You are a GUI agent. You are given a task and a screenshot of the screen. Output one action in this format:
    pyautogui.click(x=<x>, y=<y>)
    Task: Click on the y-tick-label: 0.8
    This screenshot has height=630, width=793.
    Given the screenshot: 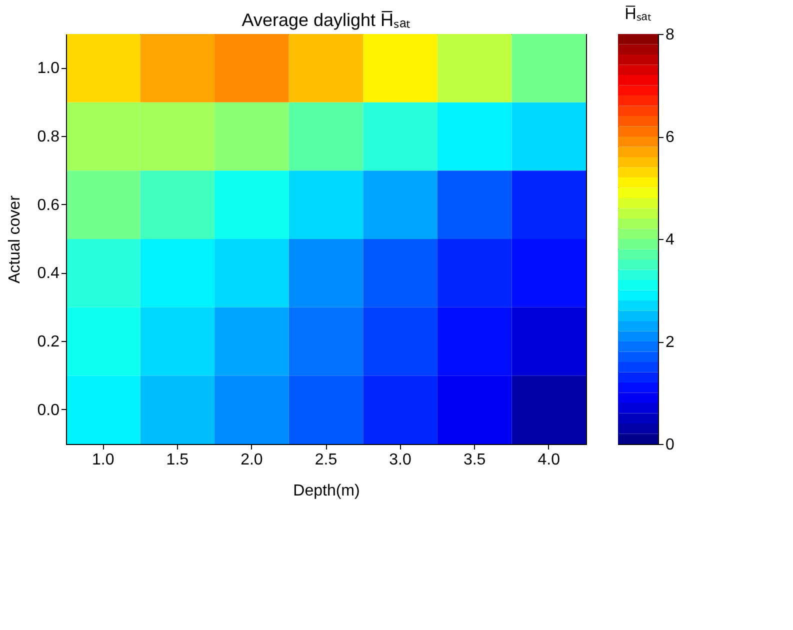 What is the action you would take?
    pyautogui.click(x=48, y=137)
    